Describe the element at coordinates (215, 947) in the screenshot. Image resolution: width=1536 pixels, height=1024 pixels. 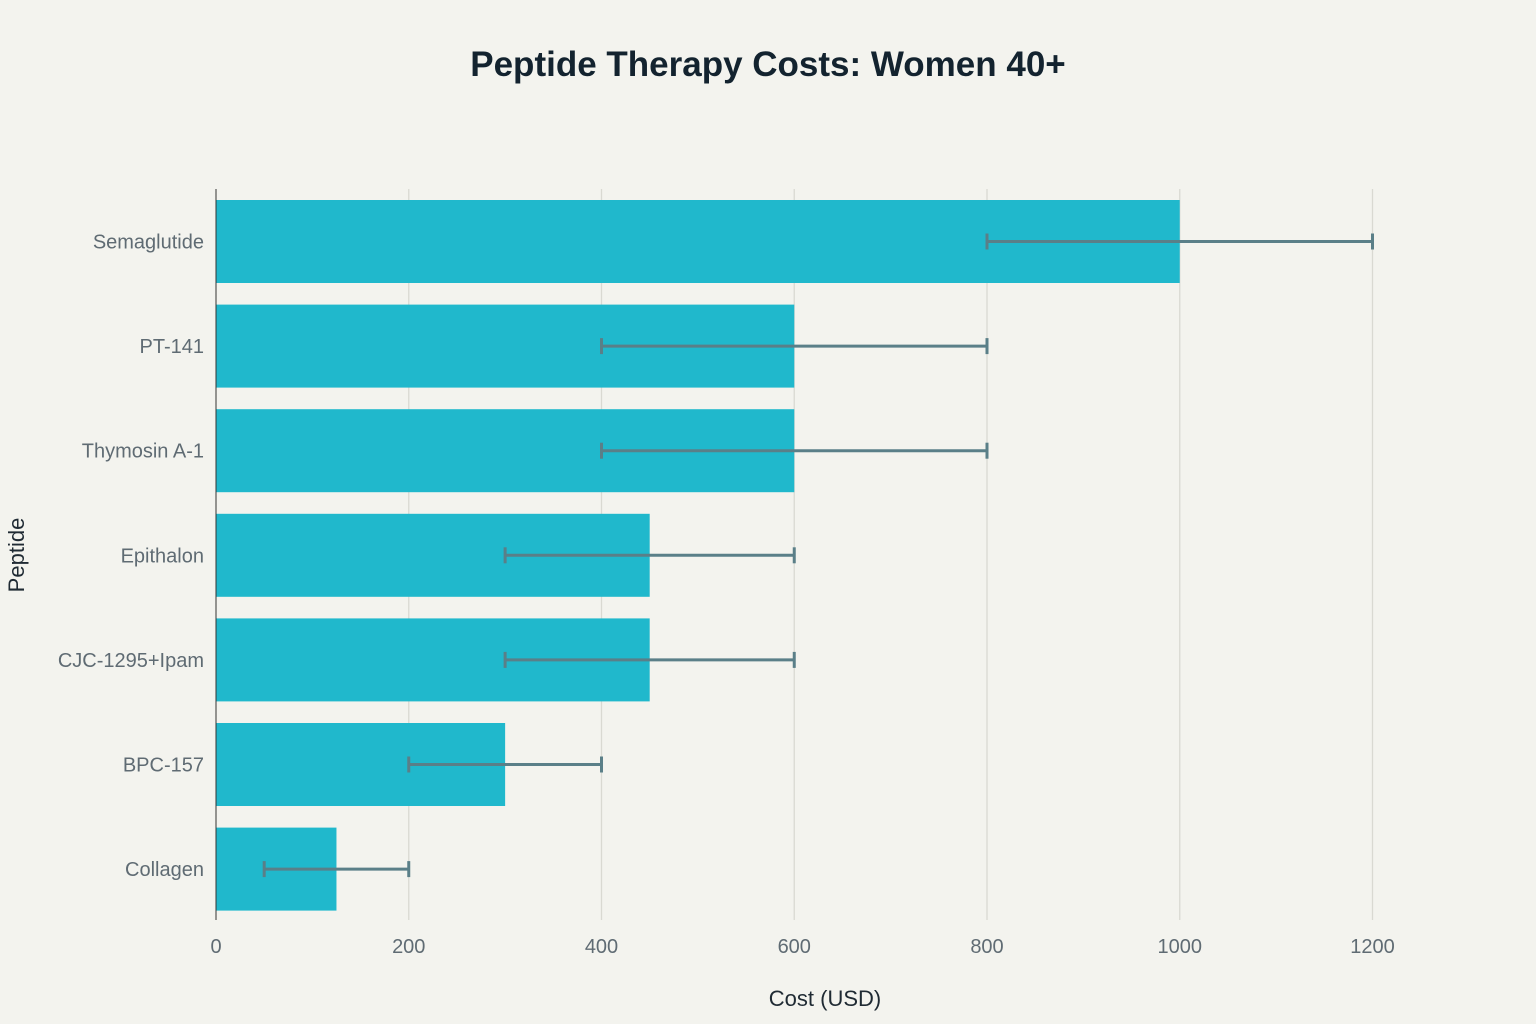
I see `x-tick-label: 0` at that location.